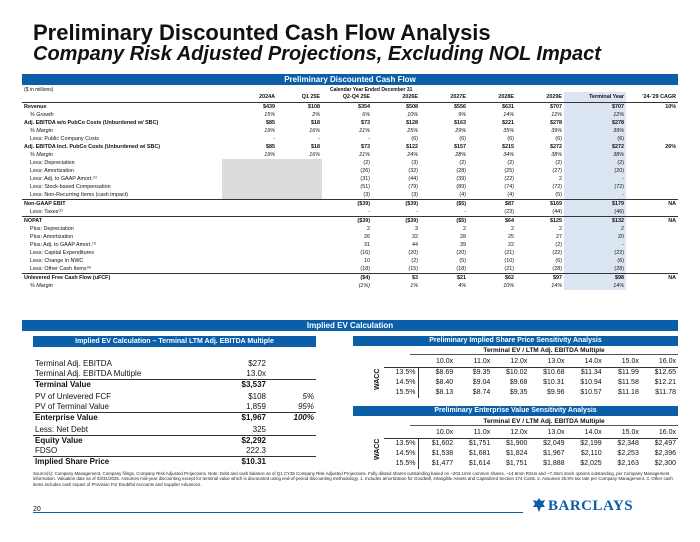 Image resolution: width=700 pixels, height=542 pixels. I want to click on dcf-cell: $122, so click(412, 147).